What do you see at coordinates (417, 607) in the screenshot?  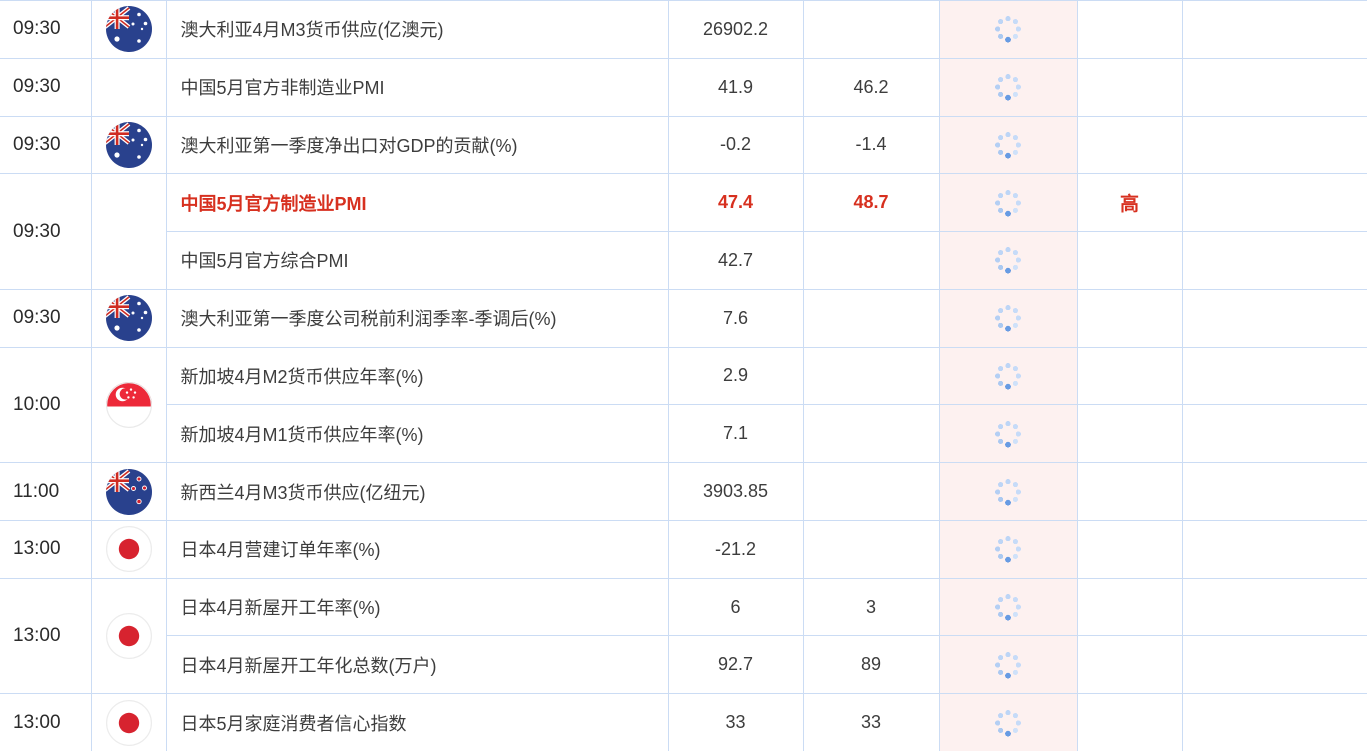 I see `event-cell: 日本4月新屋开工年率(%)` at bounding box center [417, 607].